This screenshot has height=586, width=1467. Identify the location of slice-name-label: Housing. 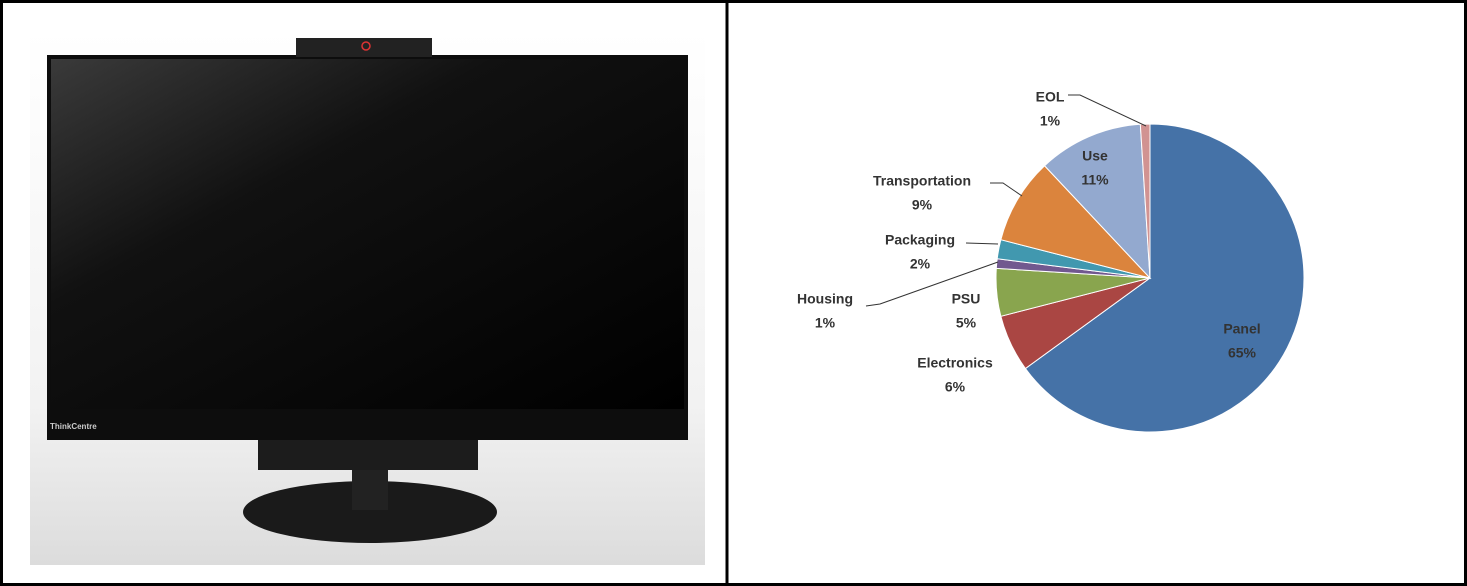
(825, 299).